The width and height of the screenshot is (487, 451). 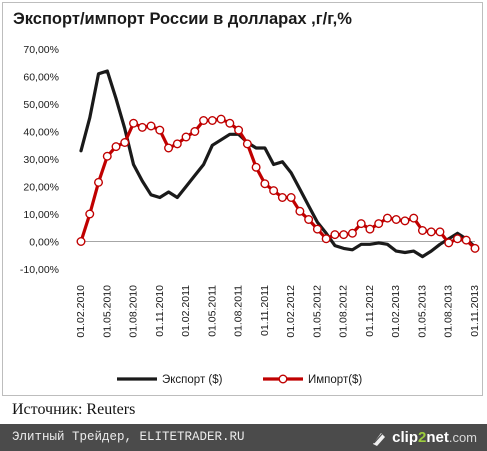 I want to click on x-tick-label: 01.11.2010, so click(x=160, y=311).